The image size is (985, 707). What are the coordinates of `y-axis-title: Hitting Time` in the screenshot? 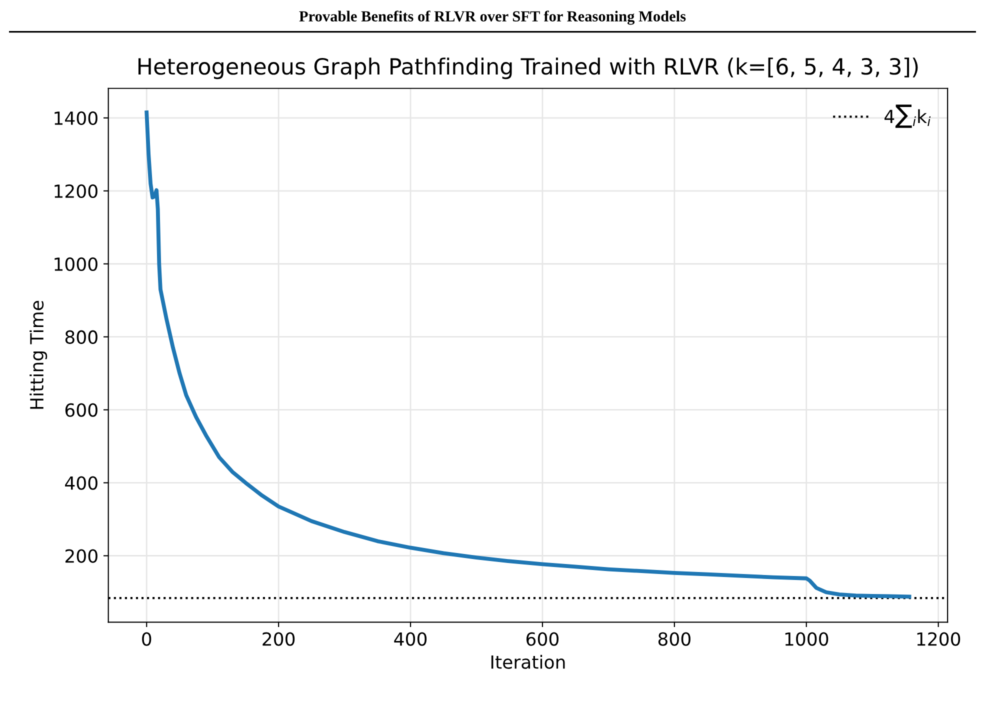 It's located at (39, 354).